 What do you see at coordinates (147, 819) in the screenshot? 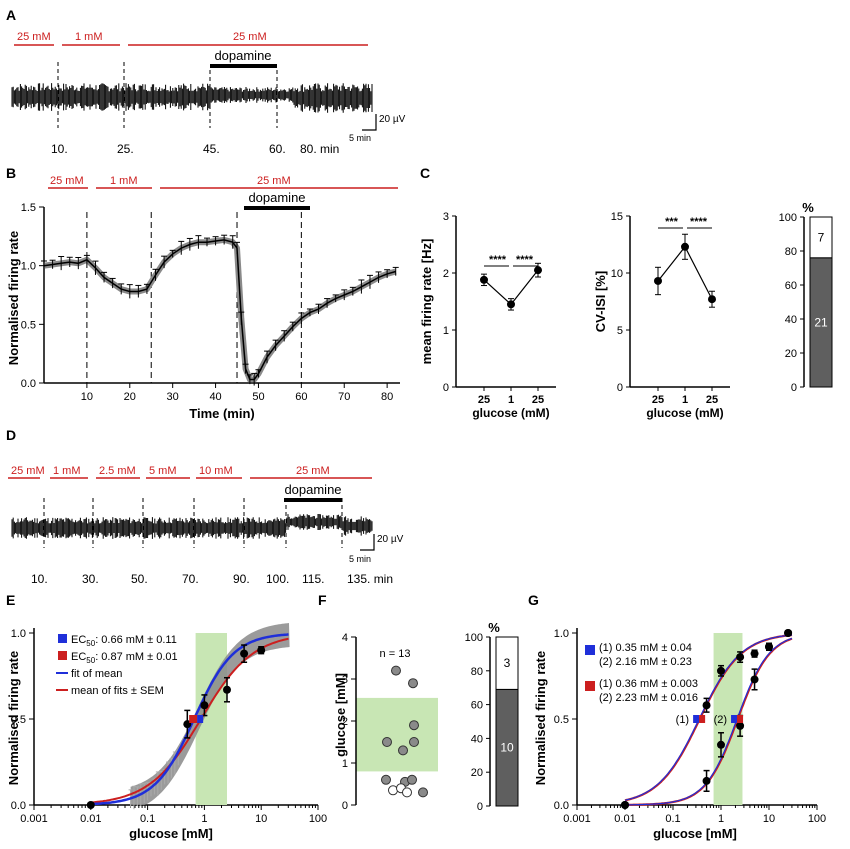
I see `x-tick-label: 0.1` at bounding box center [147, 819].